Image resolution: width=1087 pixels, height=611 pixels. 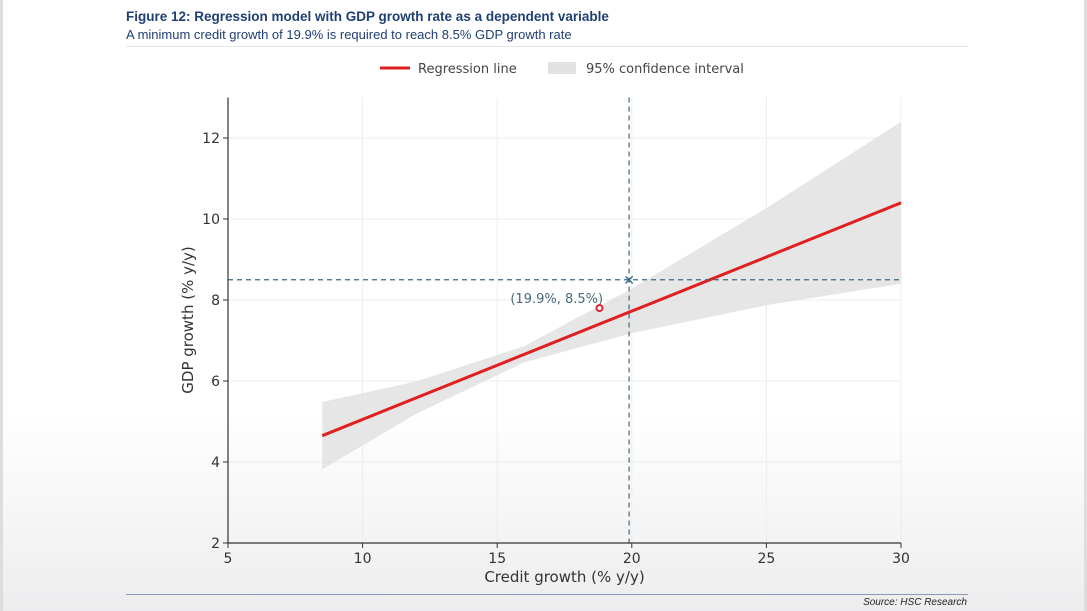 What do you see at coordinates (1, 305) in the screenshot?
I see `left-edge` at bounding box center [1, 305].